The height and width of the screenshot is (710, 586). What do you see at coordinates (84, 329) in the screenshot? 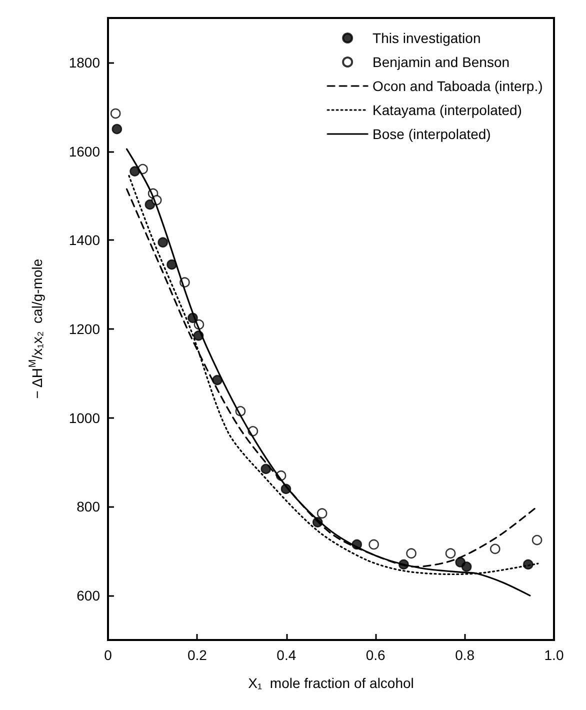
I see `y-tick-label: 1200` at bounding box center [84, 329].